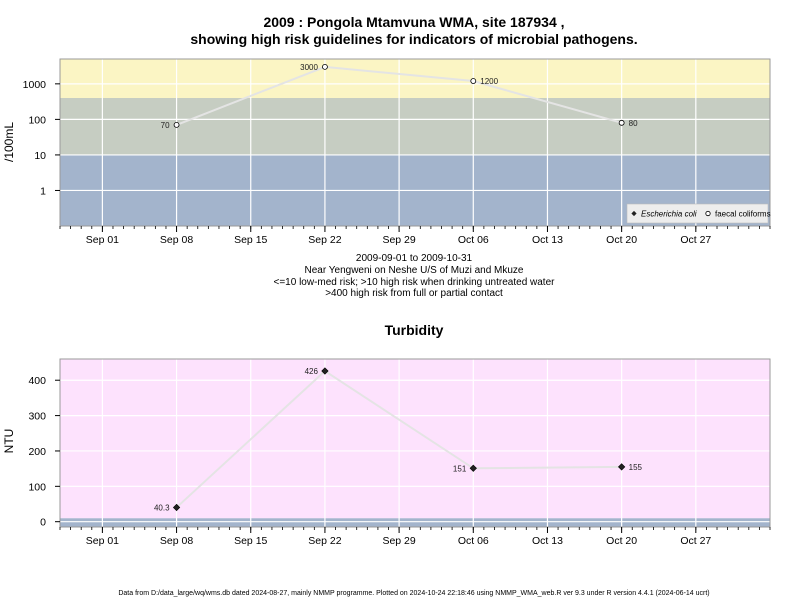  I want to click on legend-box, so click(697, 213).